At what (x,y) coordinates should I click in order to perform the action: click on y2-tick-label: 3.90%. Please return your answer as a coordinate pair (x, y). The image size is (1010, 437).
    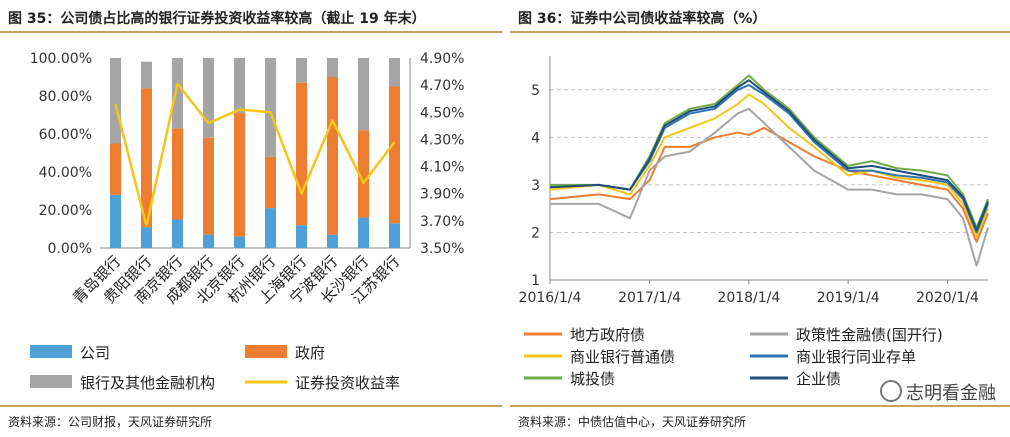
    Looking at the image, I should click on (442, 195).